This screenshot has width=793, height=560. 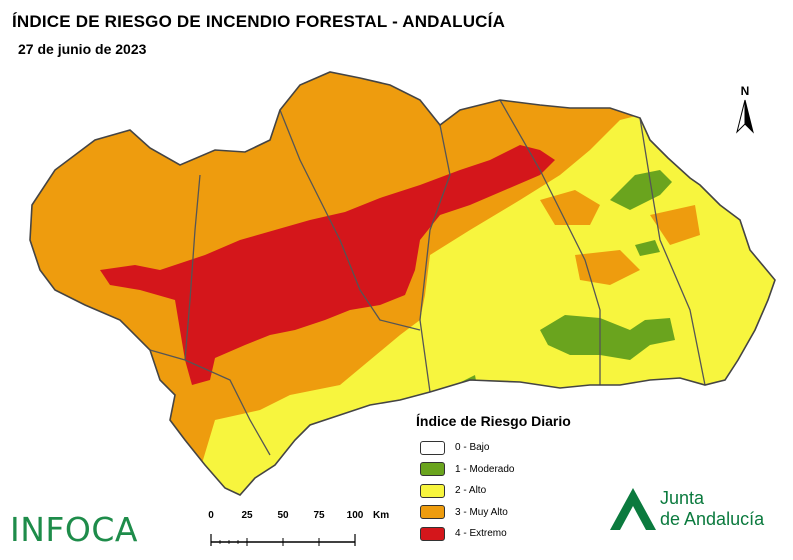 I want to click on legend-label-moderado: 1 - Moderado, so click(x=485, y=469).